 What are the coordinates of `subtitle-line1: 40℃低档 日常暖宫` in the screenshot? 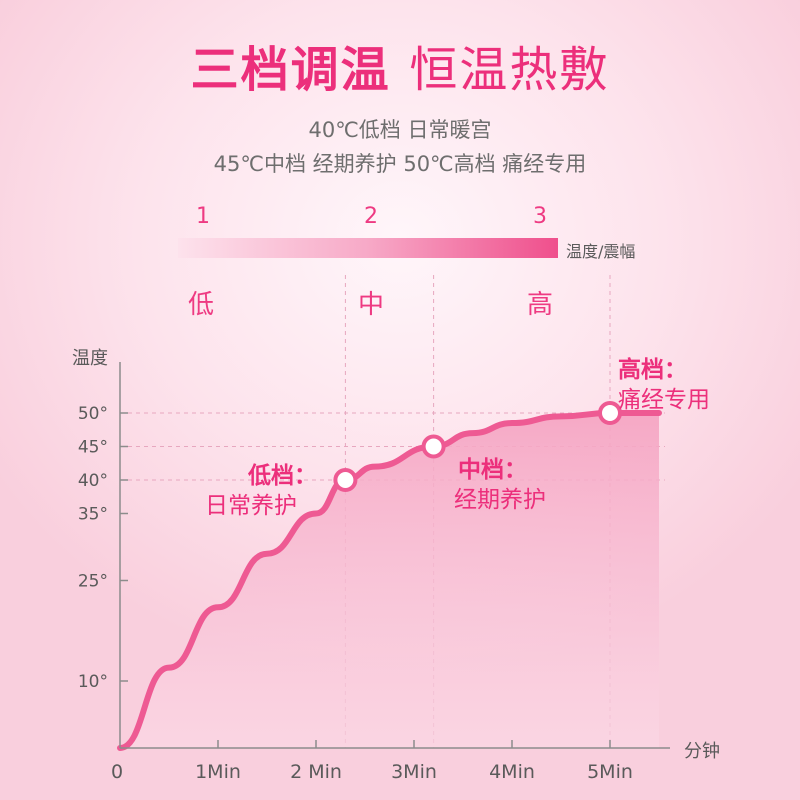 It's located at (400, 130).